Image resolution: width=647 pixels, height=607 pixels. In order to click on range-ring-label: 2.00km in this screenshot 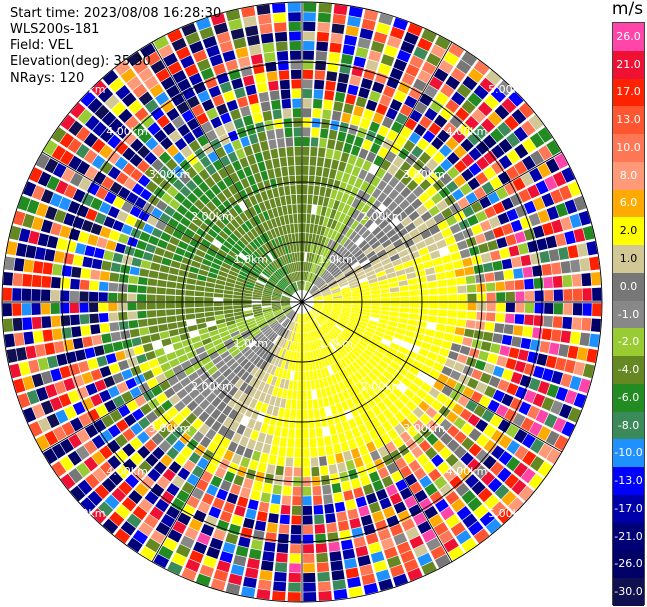, I will do `click(212, 217)`.